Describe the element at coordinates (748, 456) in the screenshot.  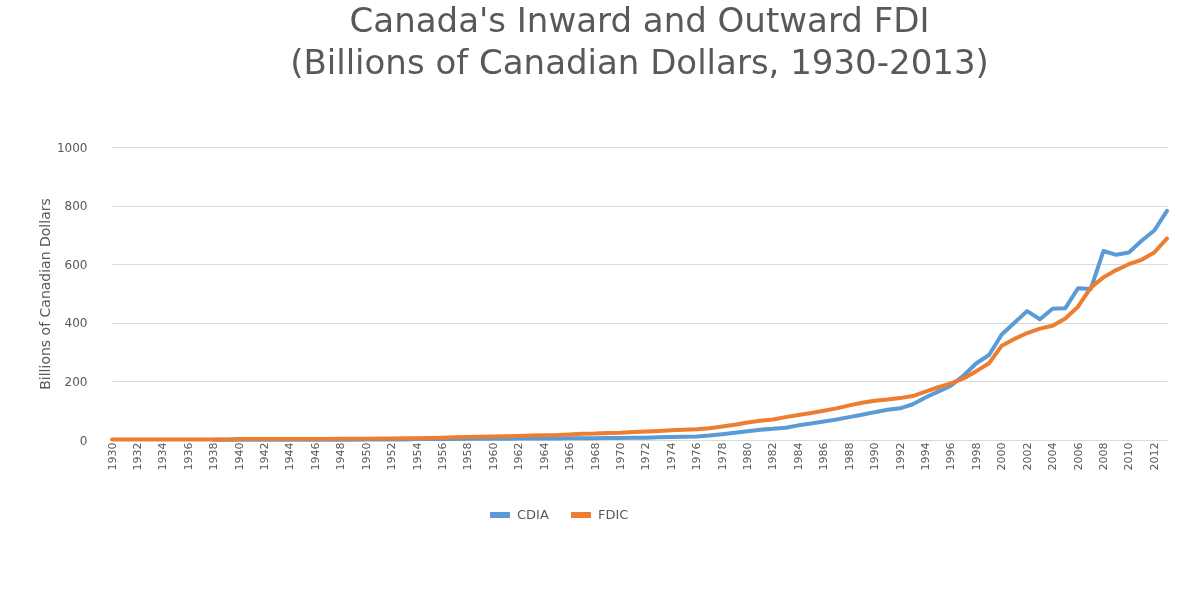
I see `x-tick-label: 1980` at that location.